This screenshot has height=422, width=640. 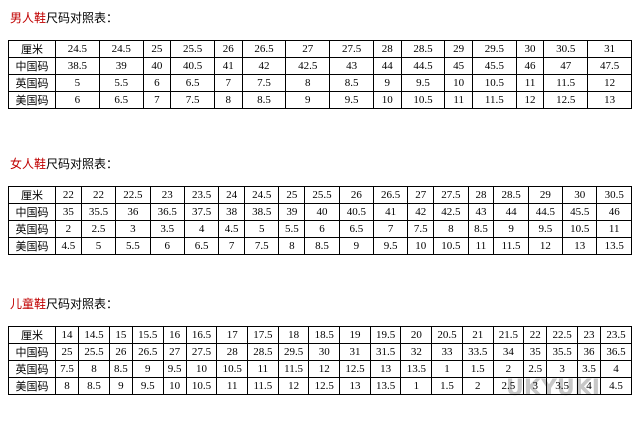 I want to click on size-cell: 35.5, so click(x=562, y=352).